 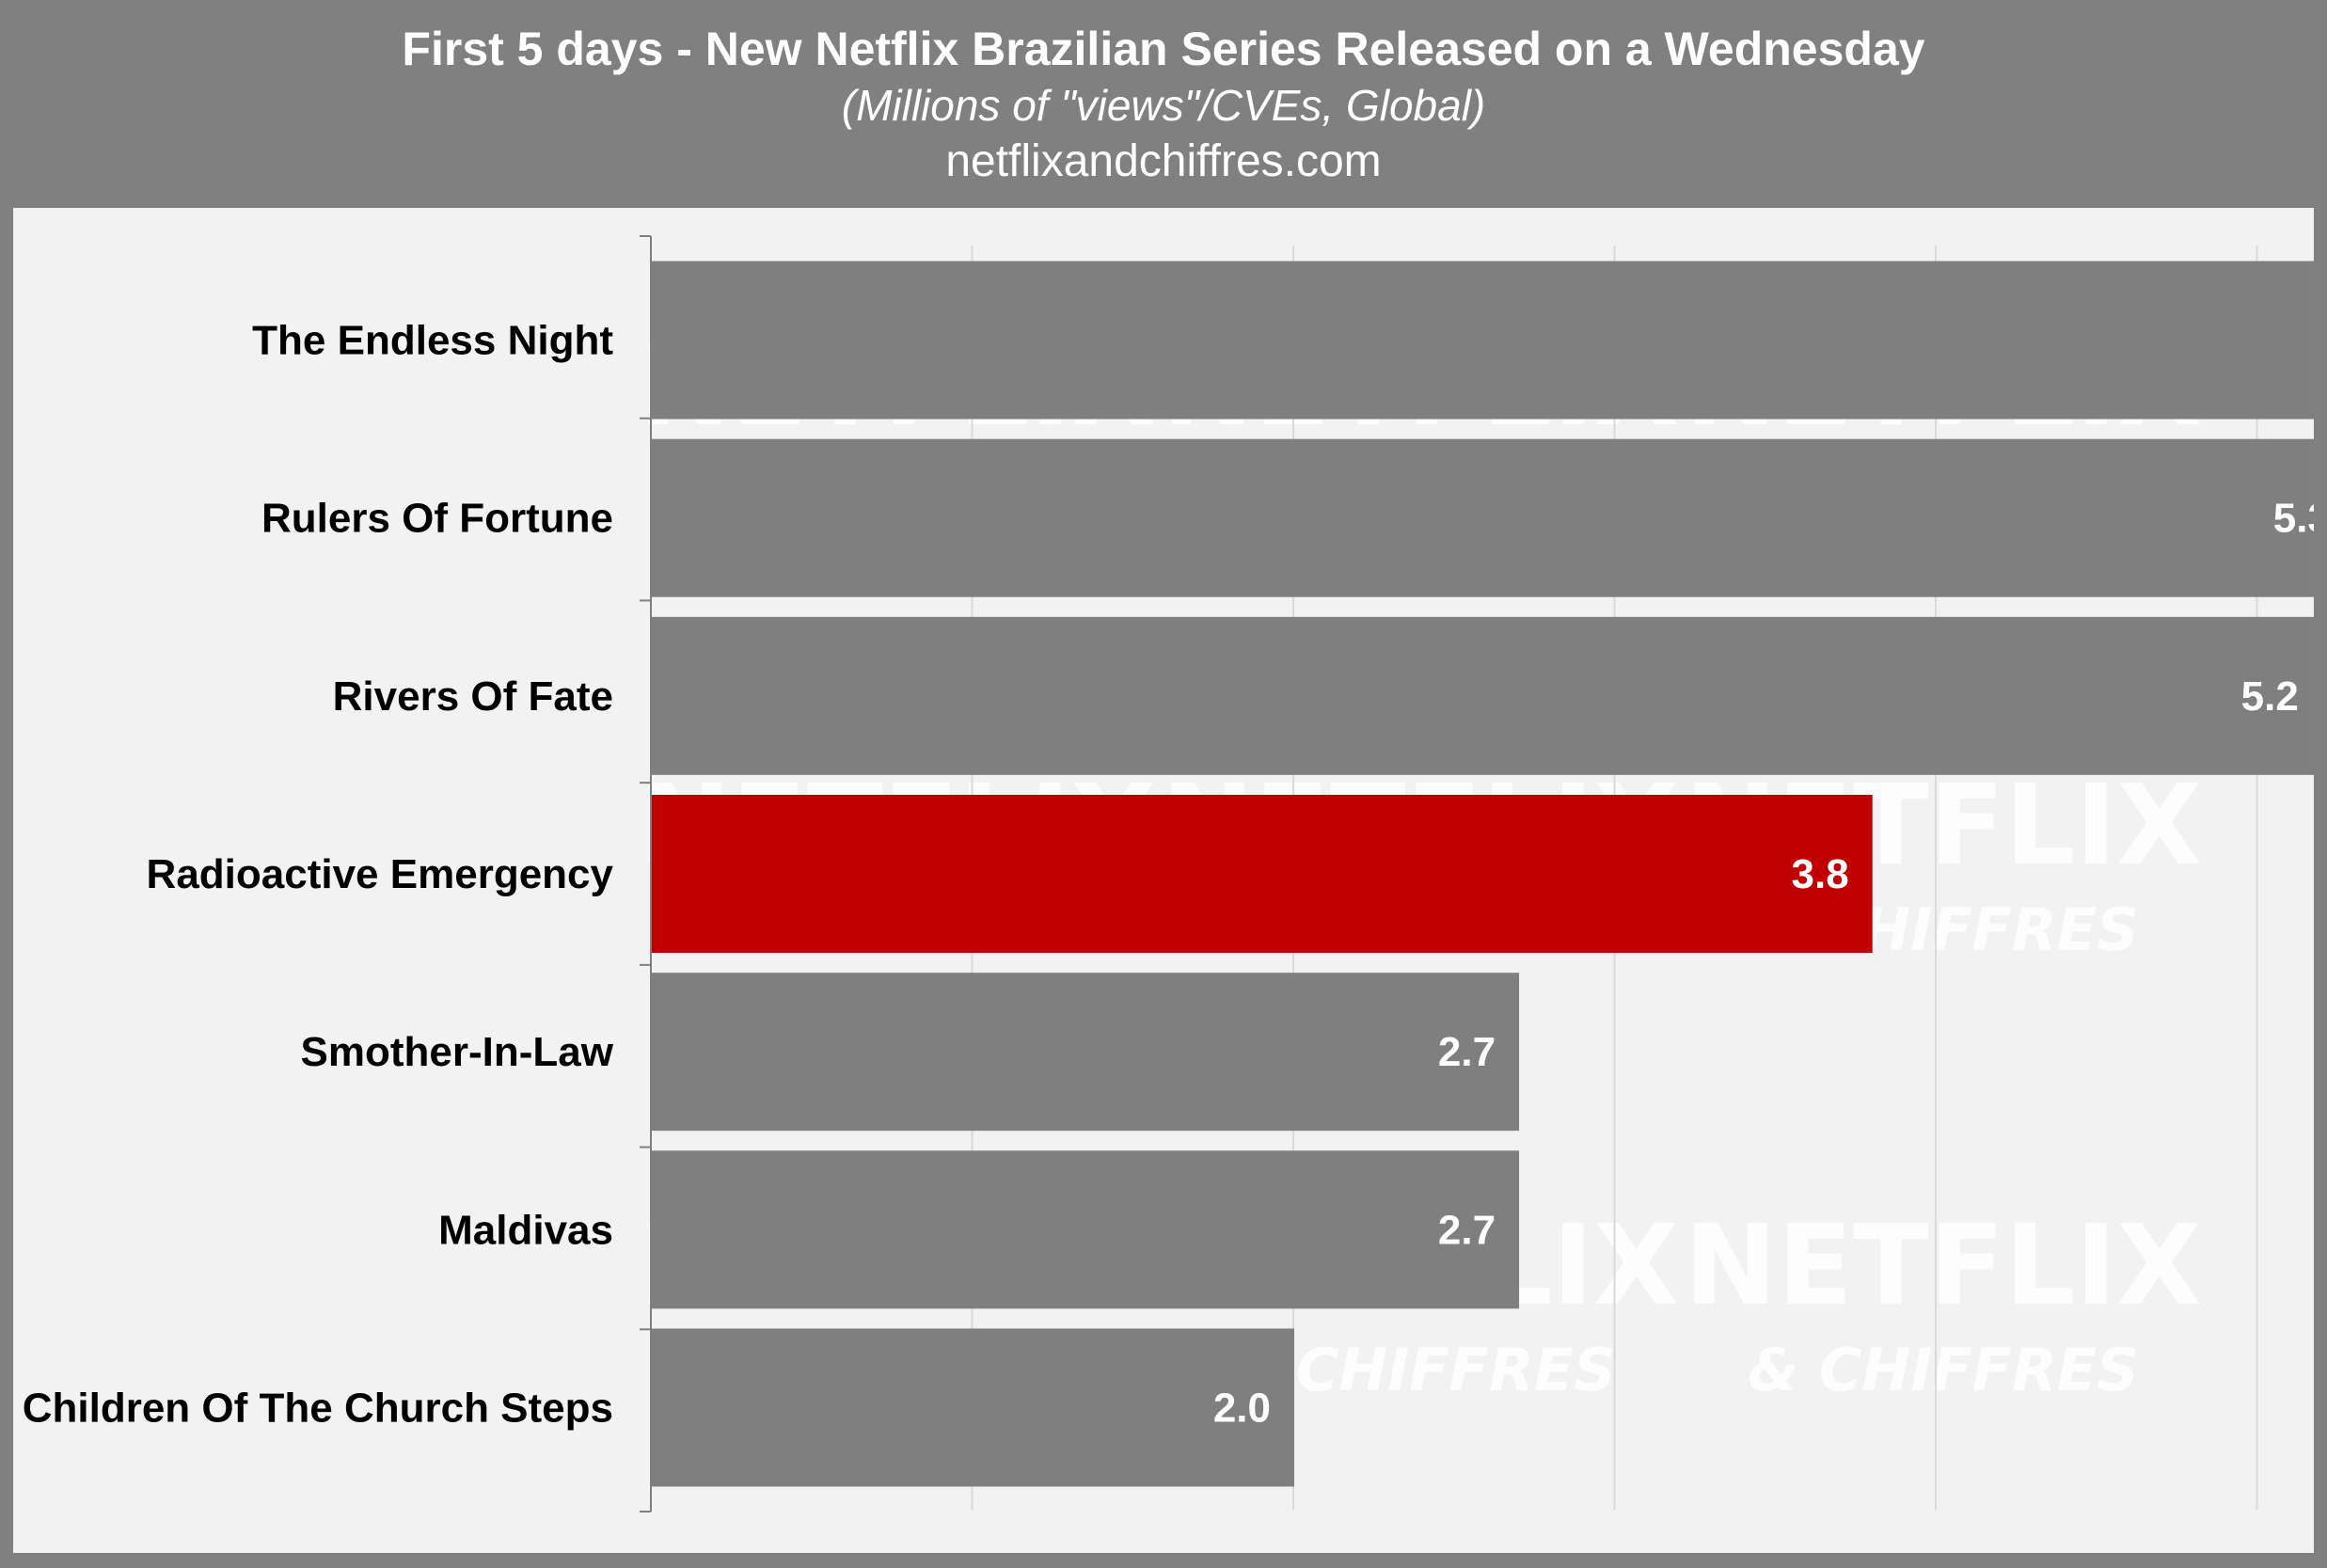 I want to click on value-label: 3.8, so click(x=1820, y=874).